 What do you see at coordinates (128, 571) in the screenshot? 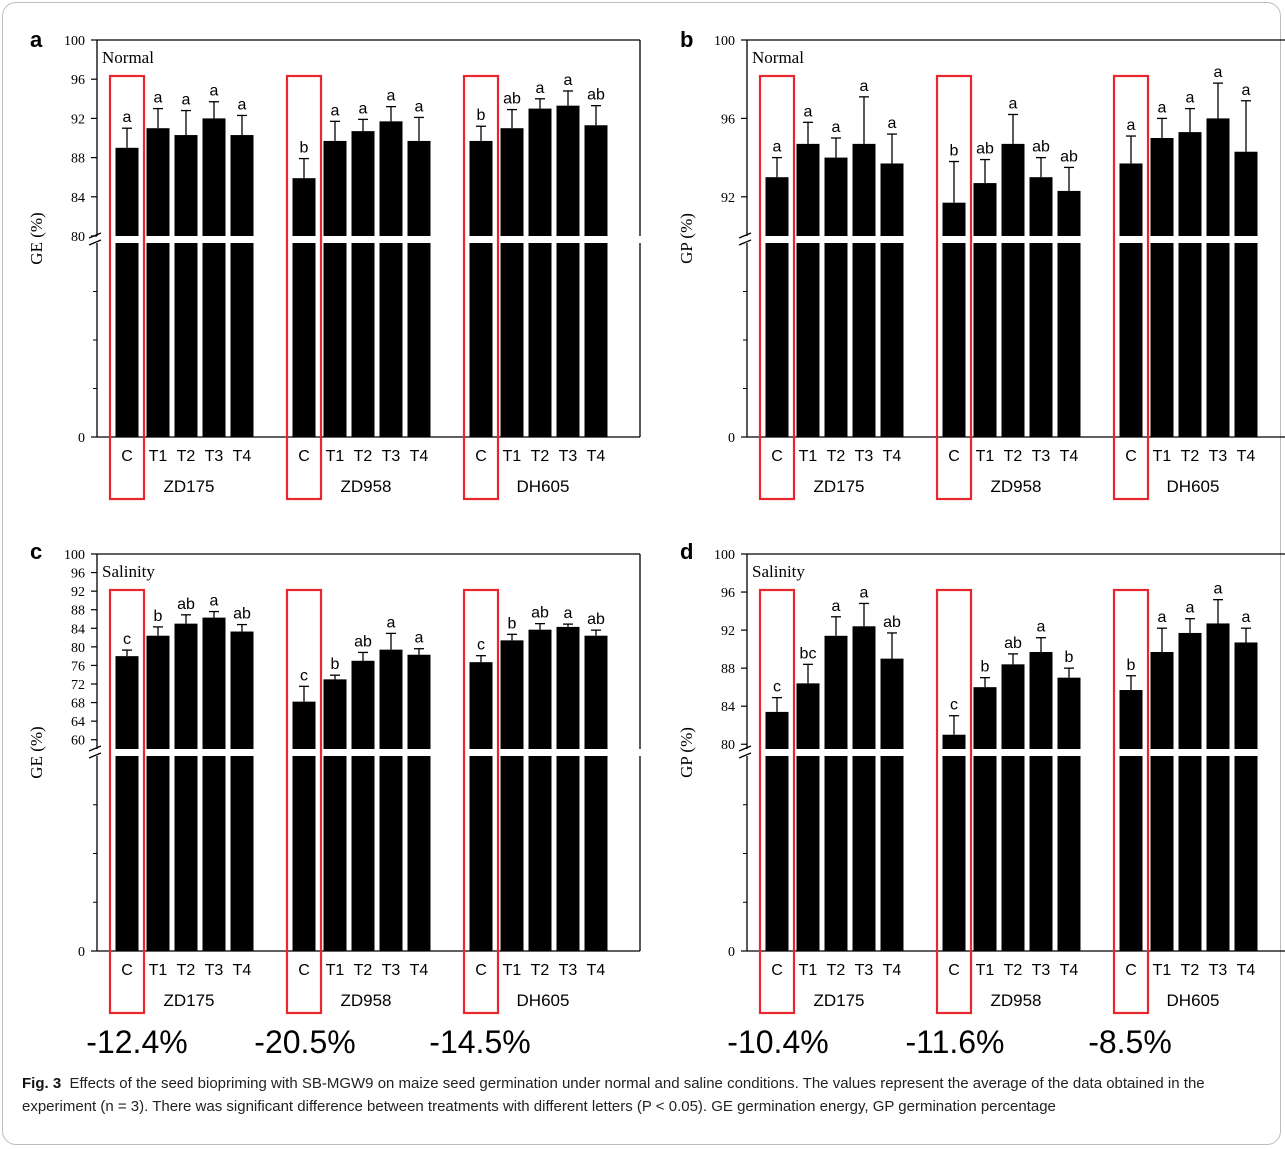
I see `condition-label: Salinity` at bounding box center [128, 571].